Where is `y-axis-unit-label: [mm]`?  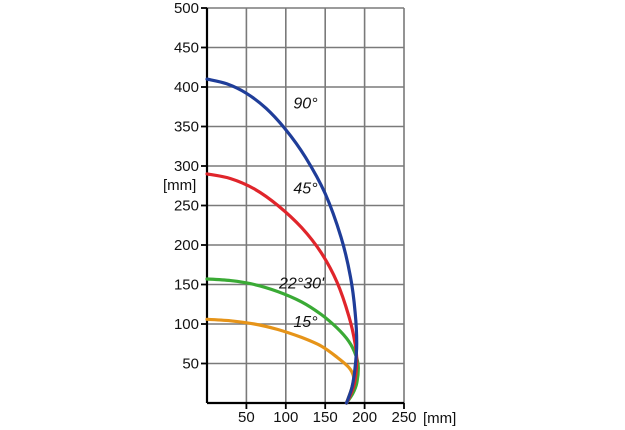 y-axis-unit-label: [mm] is located at coordinates (179, 185).